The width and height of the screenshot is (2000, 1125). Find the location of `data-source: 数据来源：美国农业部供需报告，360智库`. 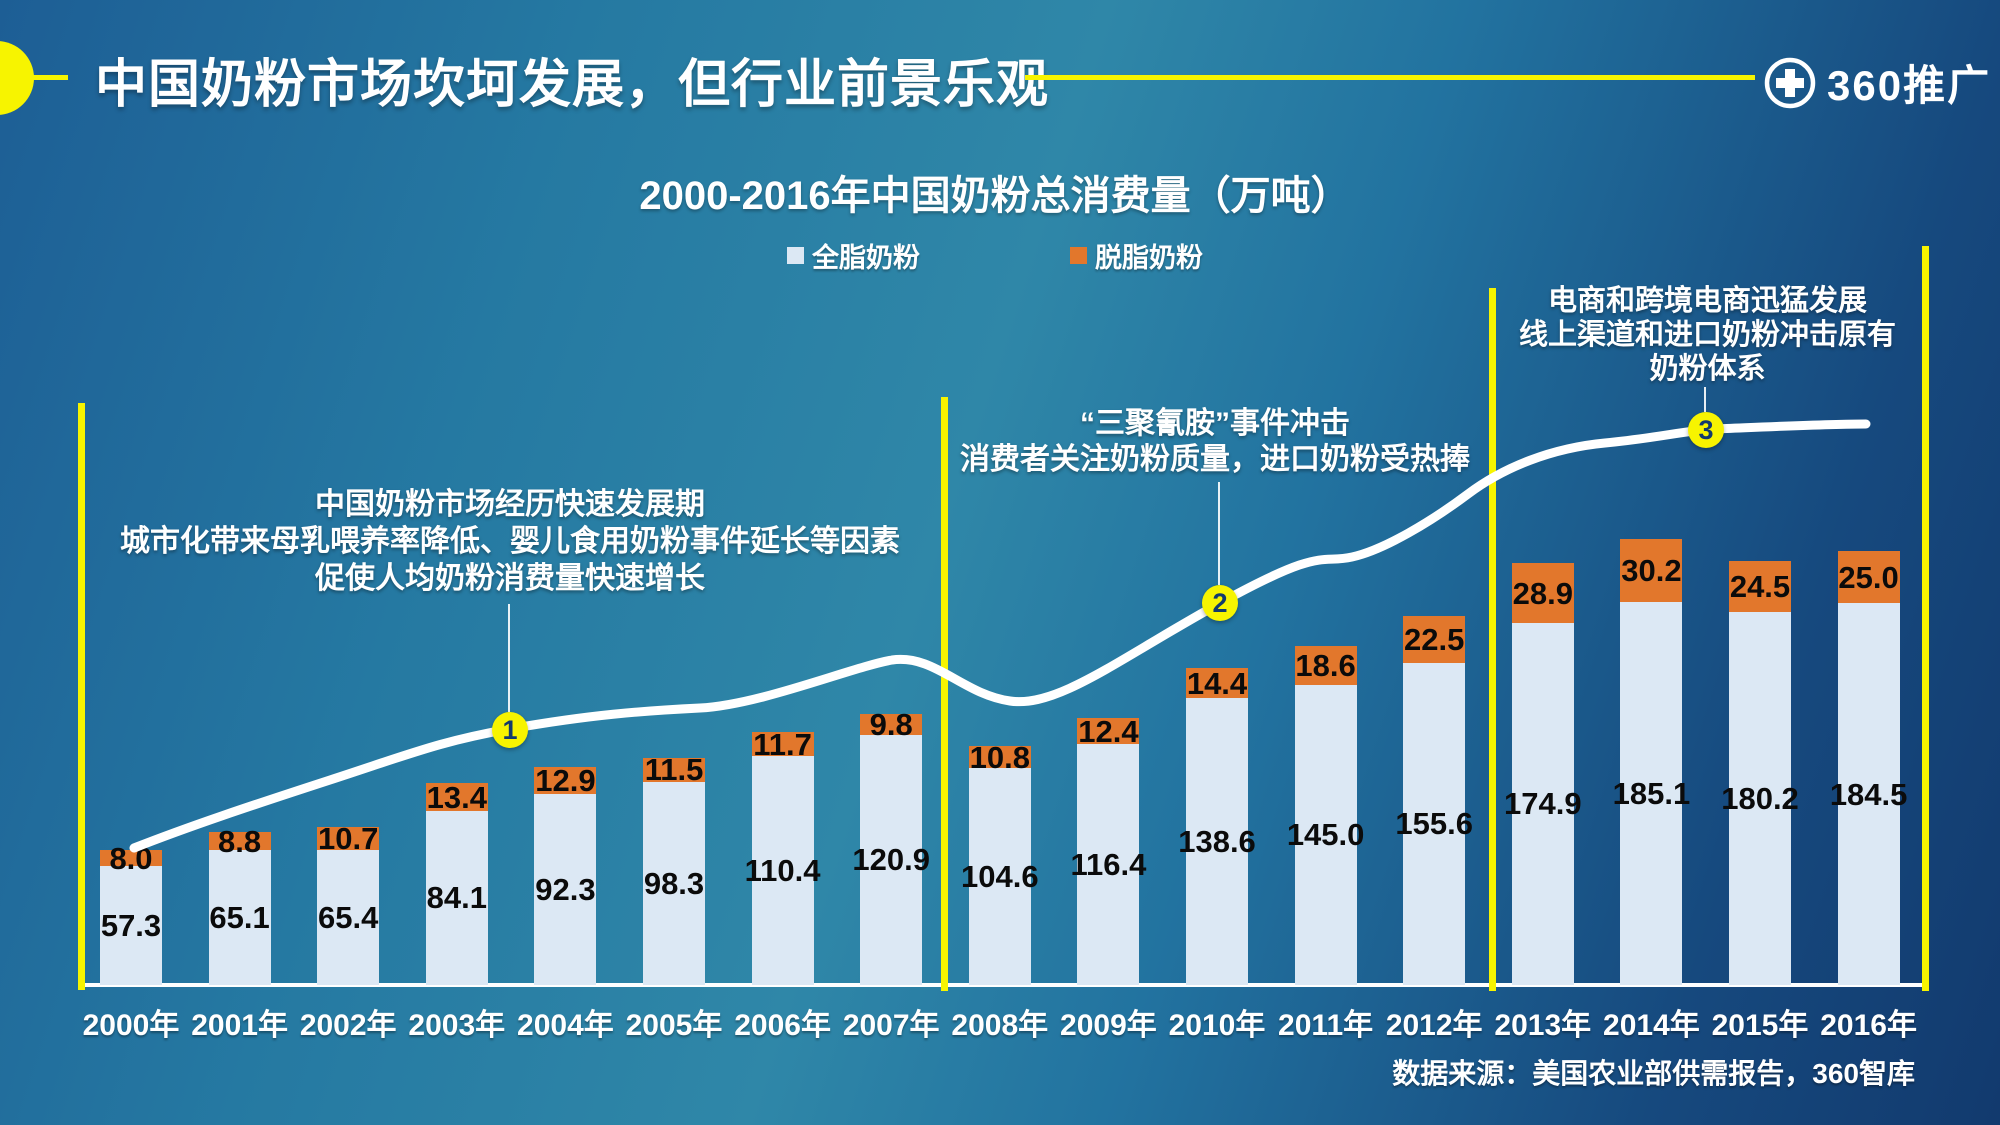

data-source: 数据来源：美国农业部供需报告，360智库 is located at coordinates (1653, 1073).